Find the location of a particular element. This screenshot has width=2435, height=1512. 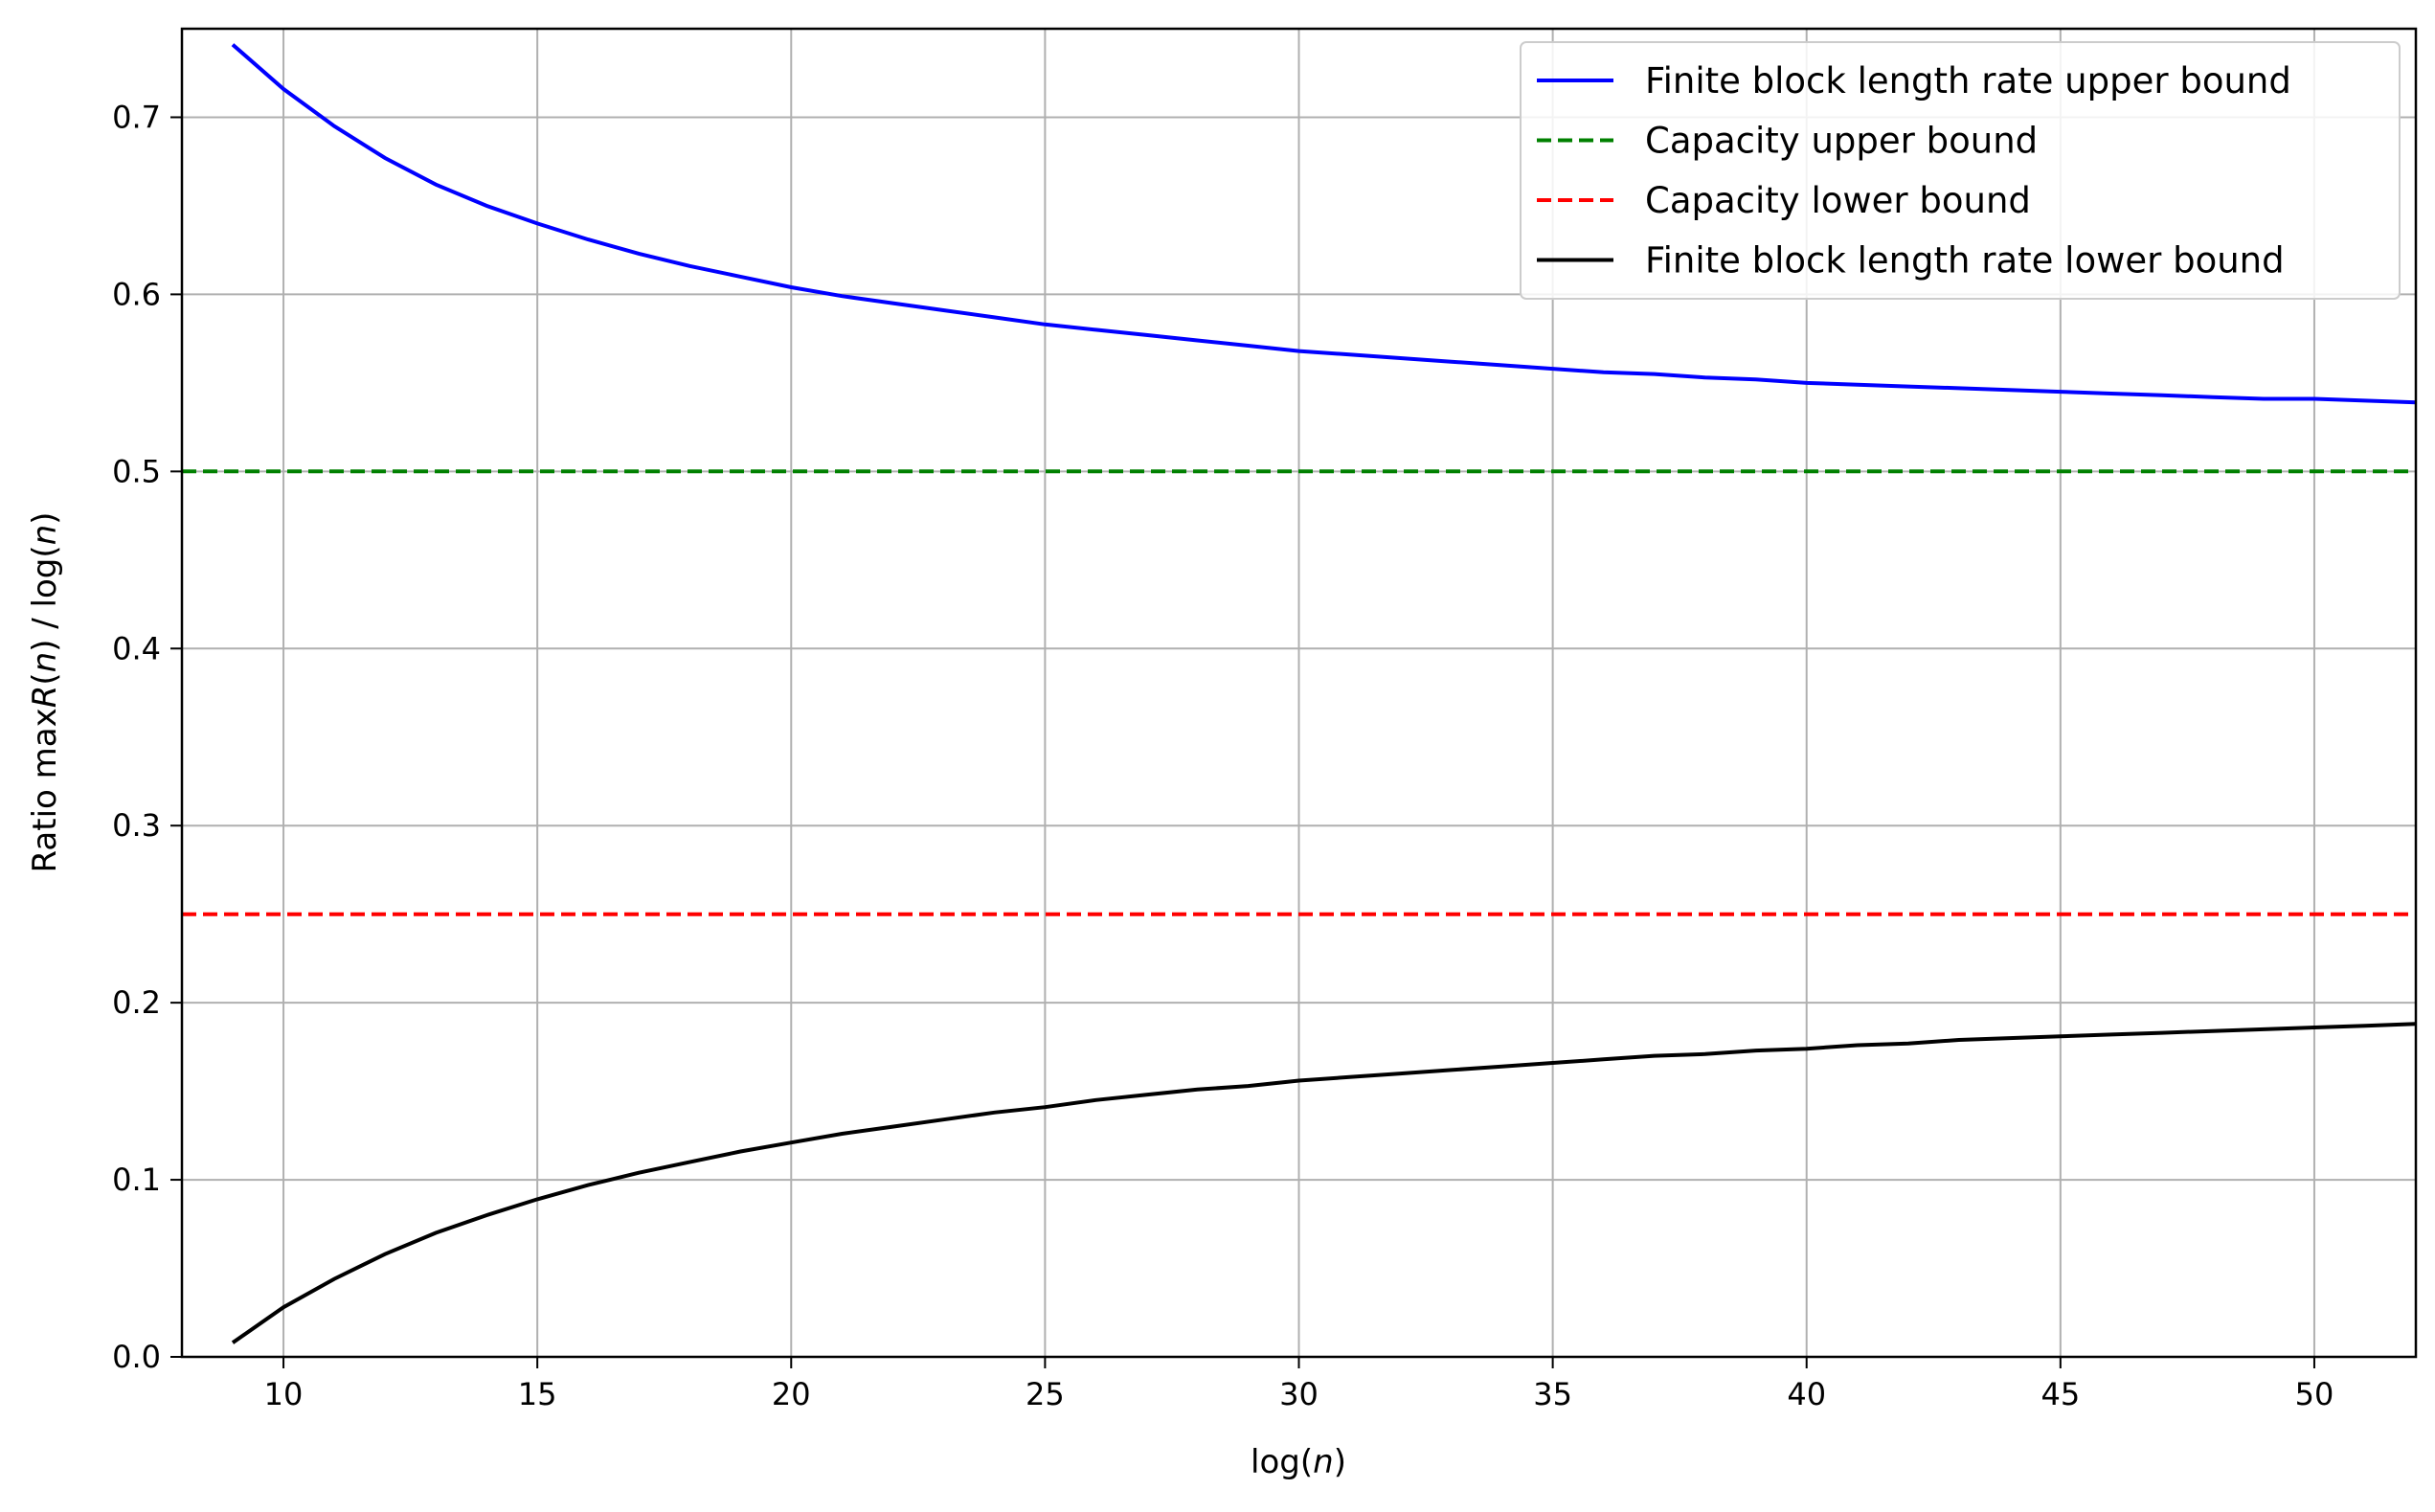

x-tick-label: 10 is located at coordinates (284, 1394).